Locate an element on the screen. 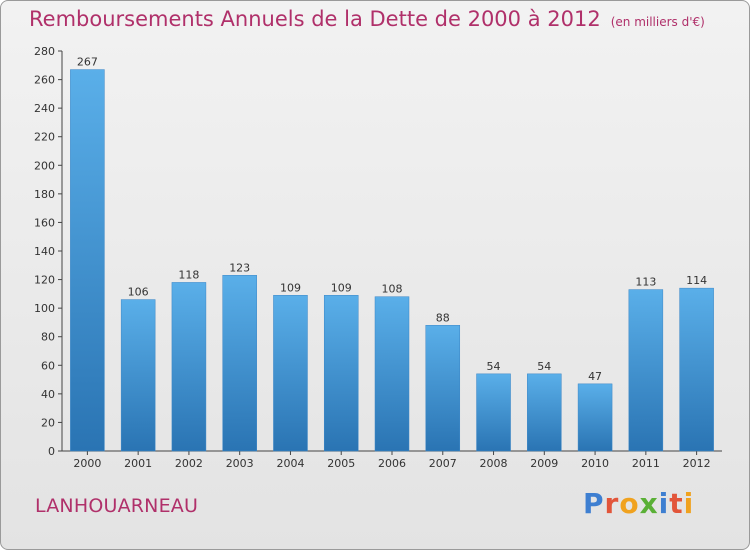  y-tick-label: 60 is located at coordinates (48, 365).